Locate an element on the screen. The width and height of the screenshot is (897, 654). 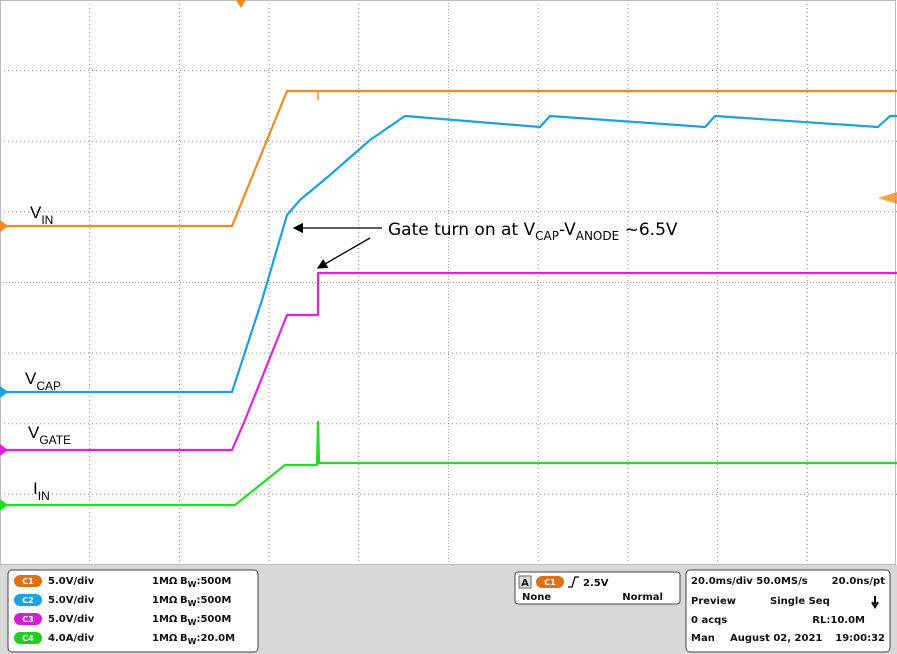
channel-badge: C4 is located at coordinates (28, 638).